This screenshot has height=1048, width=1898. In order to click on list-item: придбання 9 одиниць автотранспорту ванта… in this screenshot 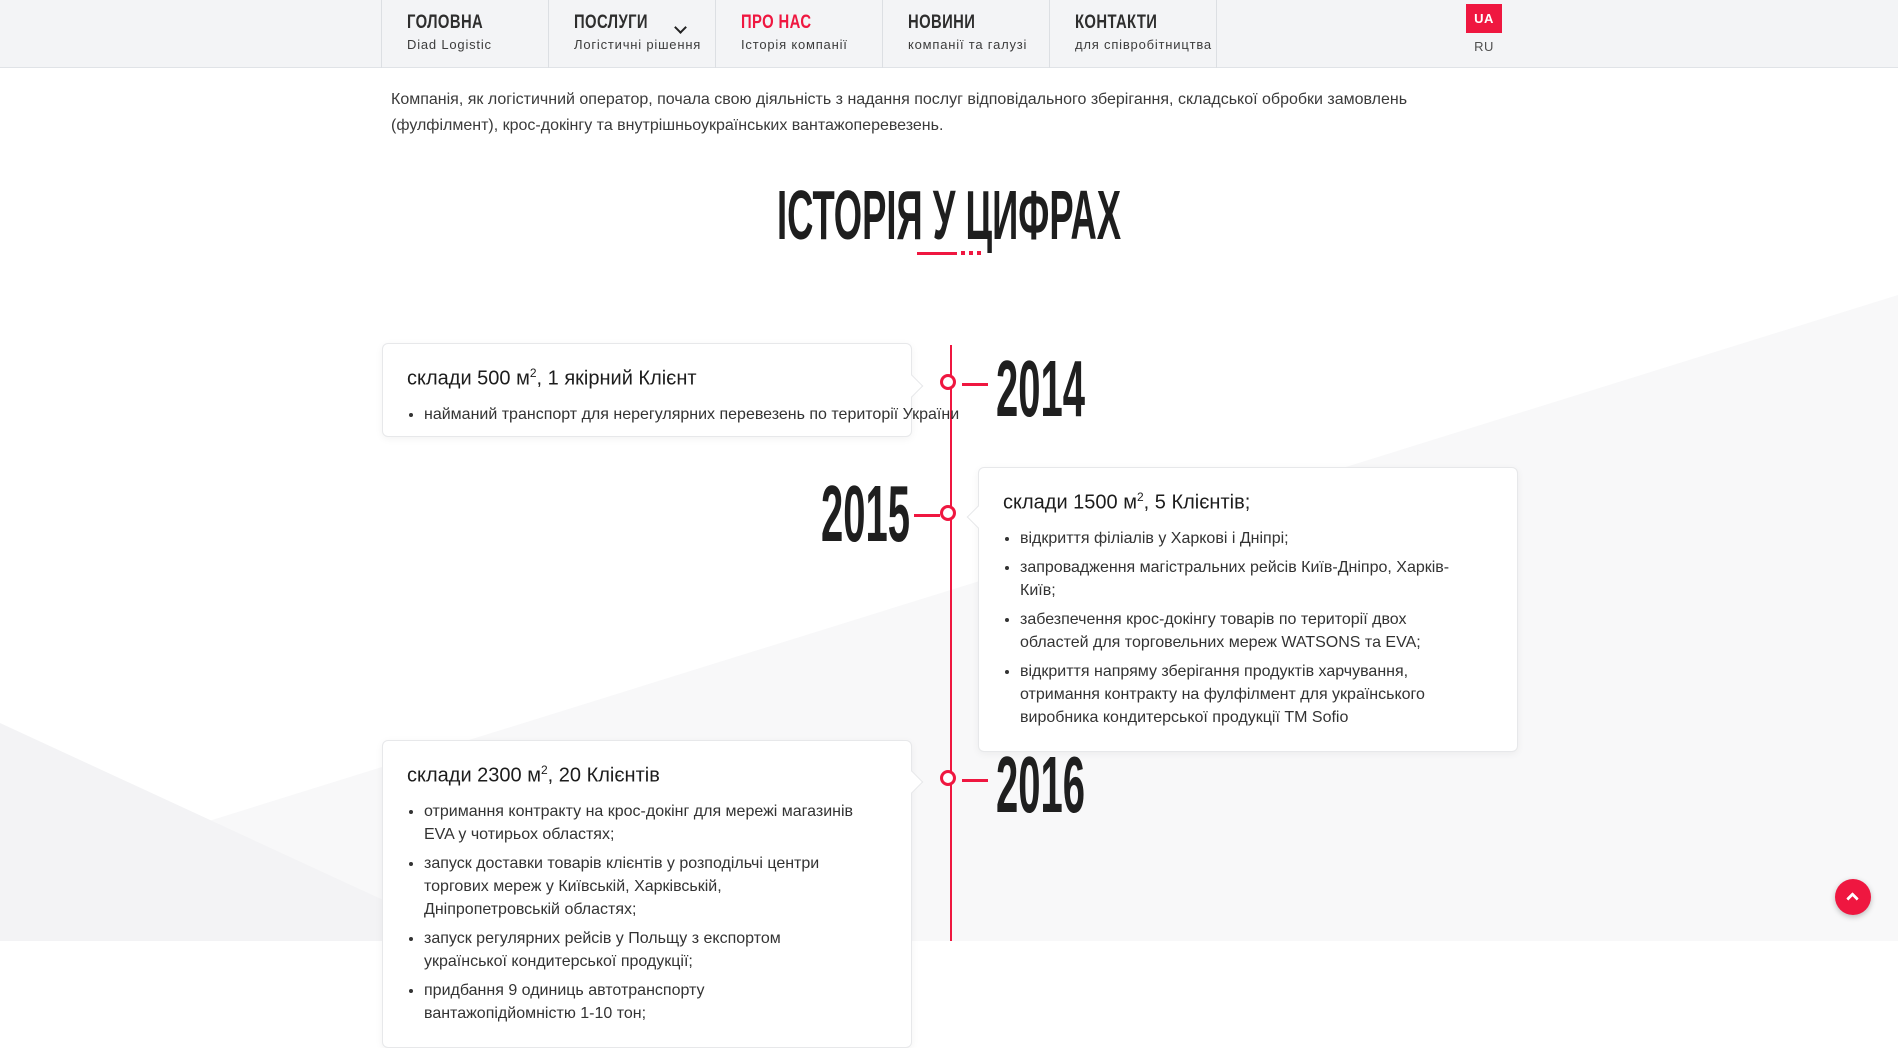, I will do `click(641, 1002)`.